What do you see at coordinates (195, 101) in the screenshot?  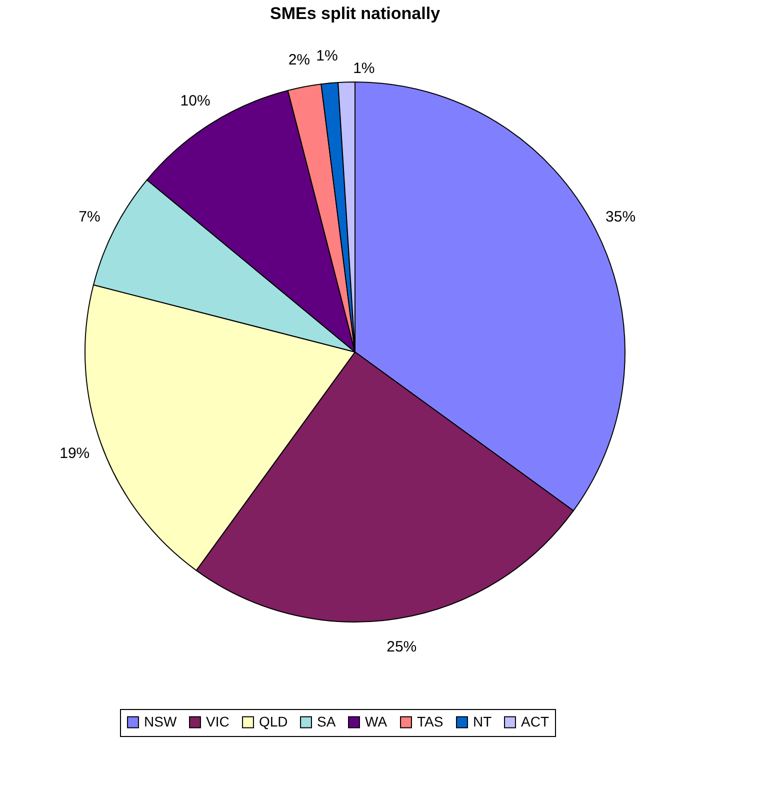 I see `data-label: 10%` at bounding box center [195, 101].